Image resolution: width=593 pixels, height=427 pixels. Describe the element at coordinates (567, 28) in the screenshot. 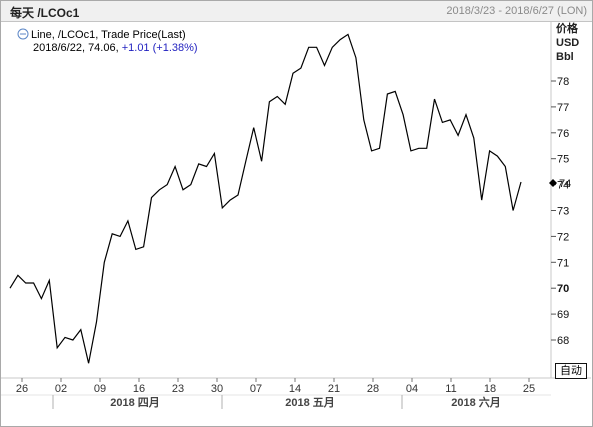

I see `unit-price-label: 价格` at that location.